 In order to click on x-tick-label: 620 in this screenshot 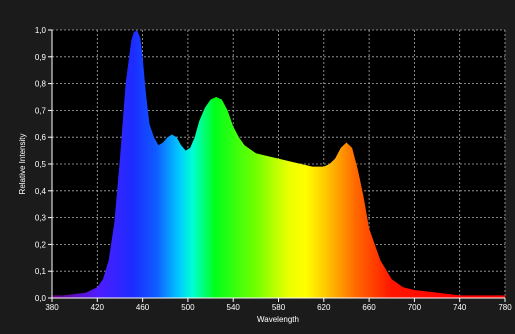, I will do `click(324, 307)`.